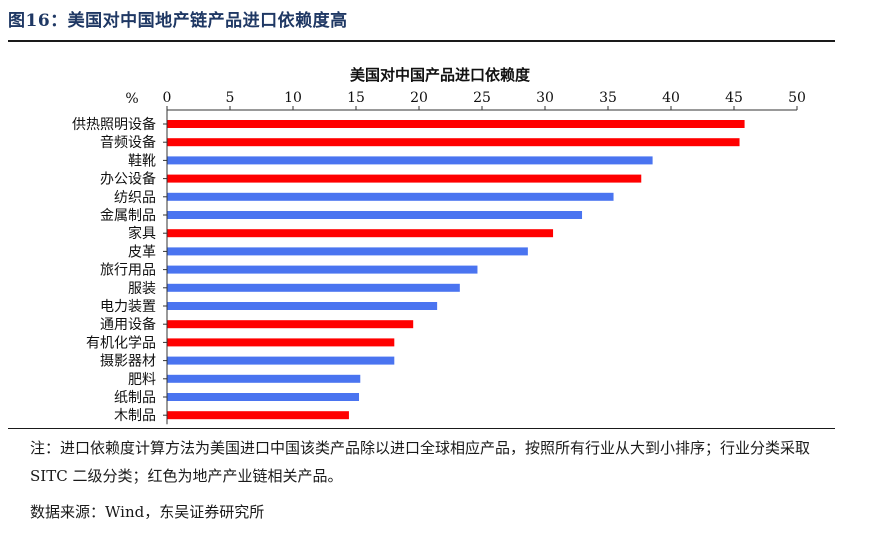 Image resolution: width=870 pixels, height=544 pixels. Describe the element at coordinates (421, 428) in the screenshot. I see `note-rule` at that location.